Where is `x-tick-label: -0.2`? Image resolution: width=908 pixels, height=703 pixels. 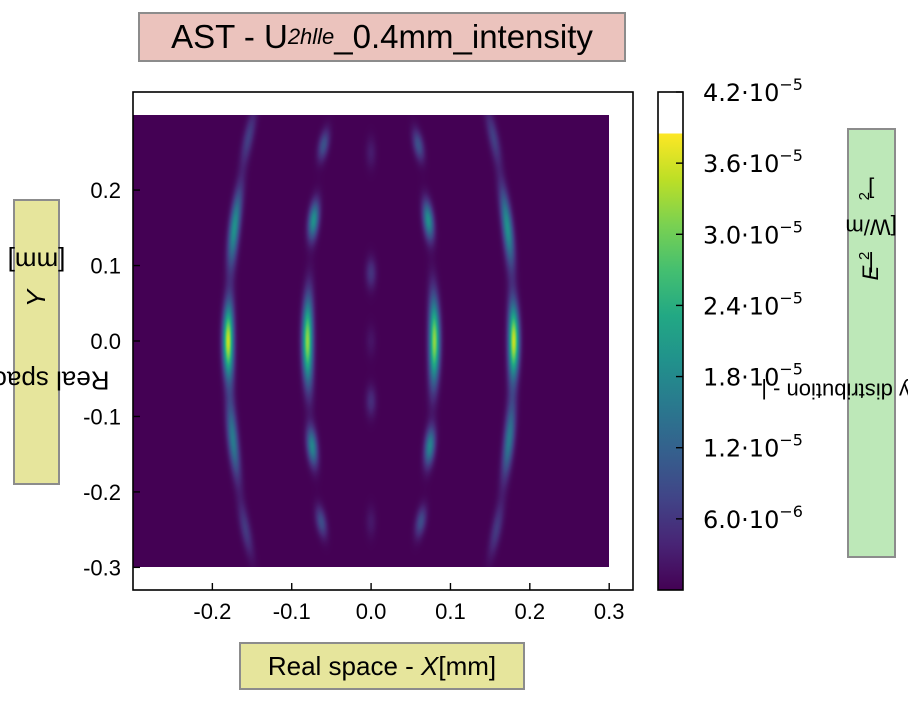
x-tick-label: -0.2 is located at coordinates (212, 611).